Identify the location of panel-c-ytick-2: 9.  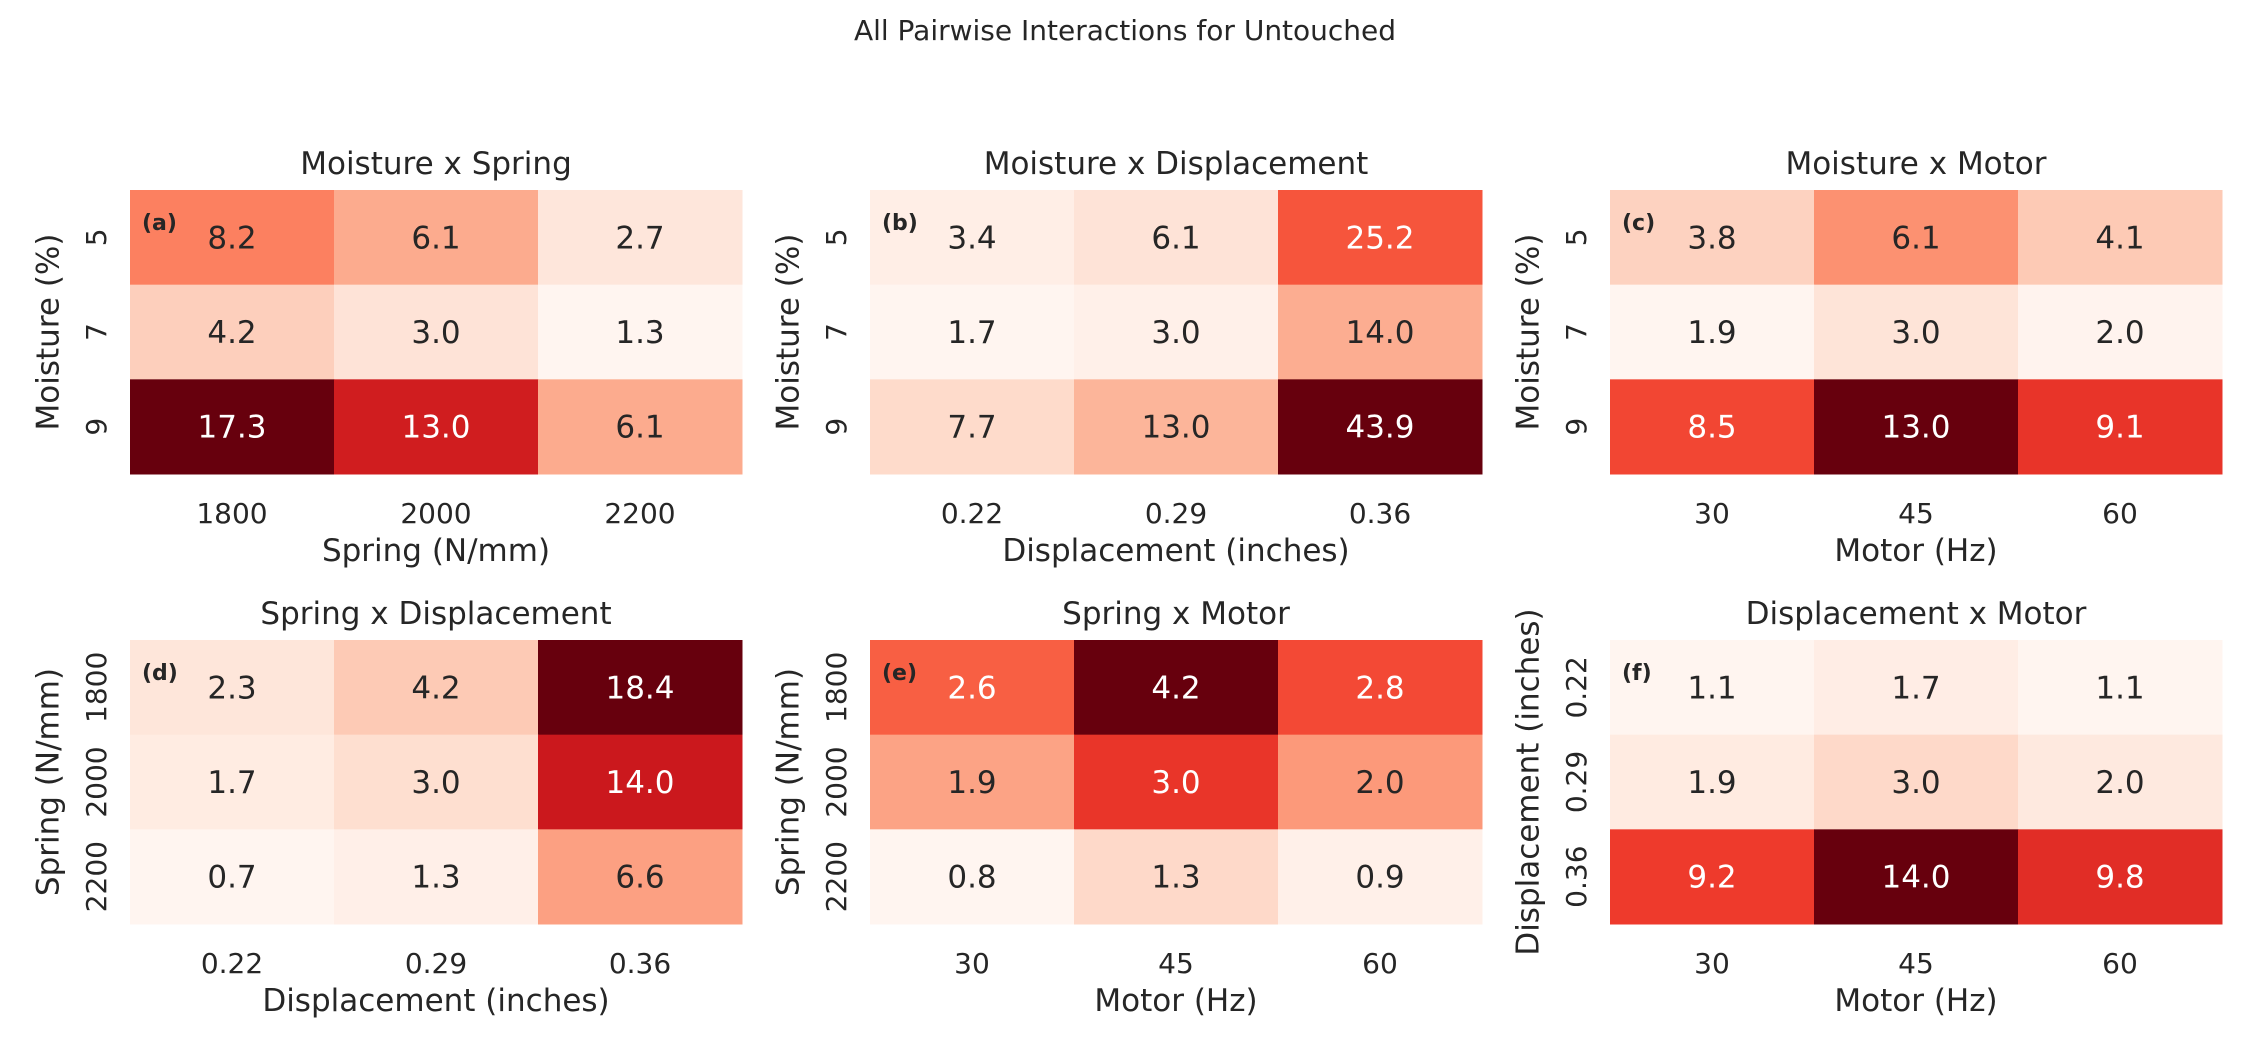
(1576, 427).